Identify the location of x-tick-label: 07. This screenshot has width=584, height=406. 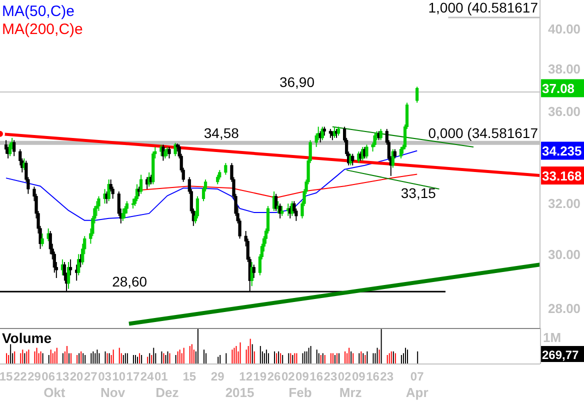
(417, 377).